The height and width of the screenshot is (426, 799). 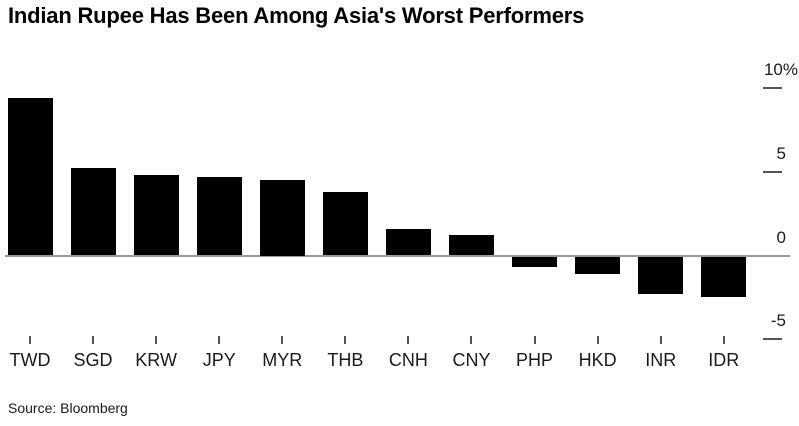 What do you see at coordinates (93, 360) in the screenshot?
I see `x-axis-label: SGD` at bounding box center [93, 360].